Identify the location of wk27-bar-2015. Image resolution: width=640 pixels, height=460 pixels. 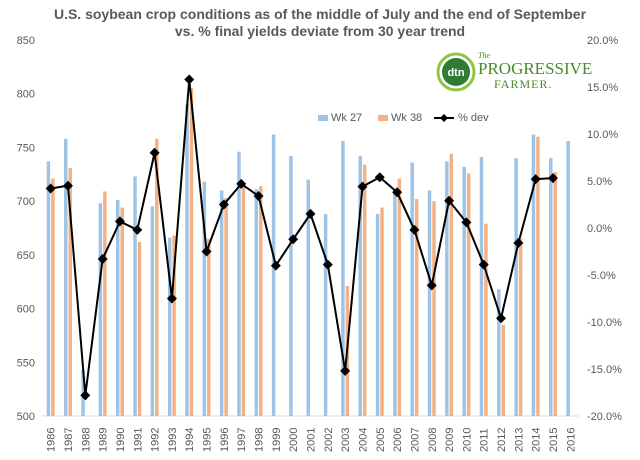
(551, 287).